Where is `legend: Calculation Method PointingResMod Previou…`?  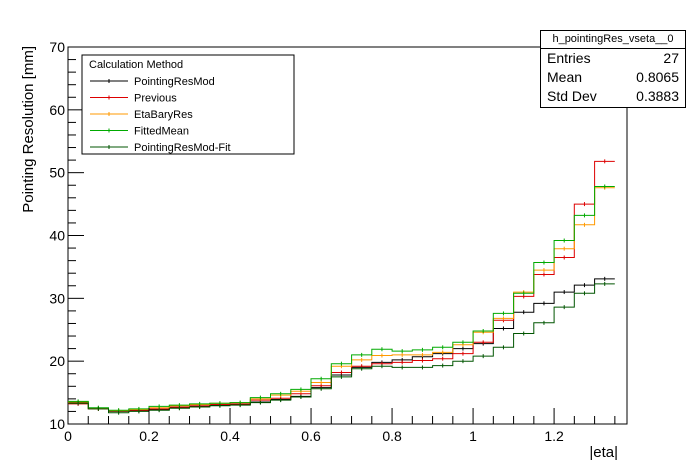
legend: Calculation Method PointingResMod Previou… is located at coordinates (188, 104).